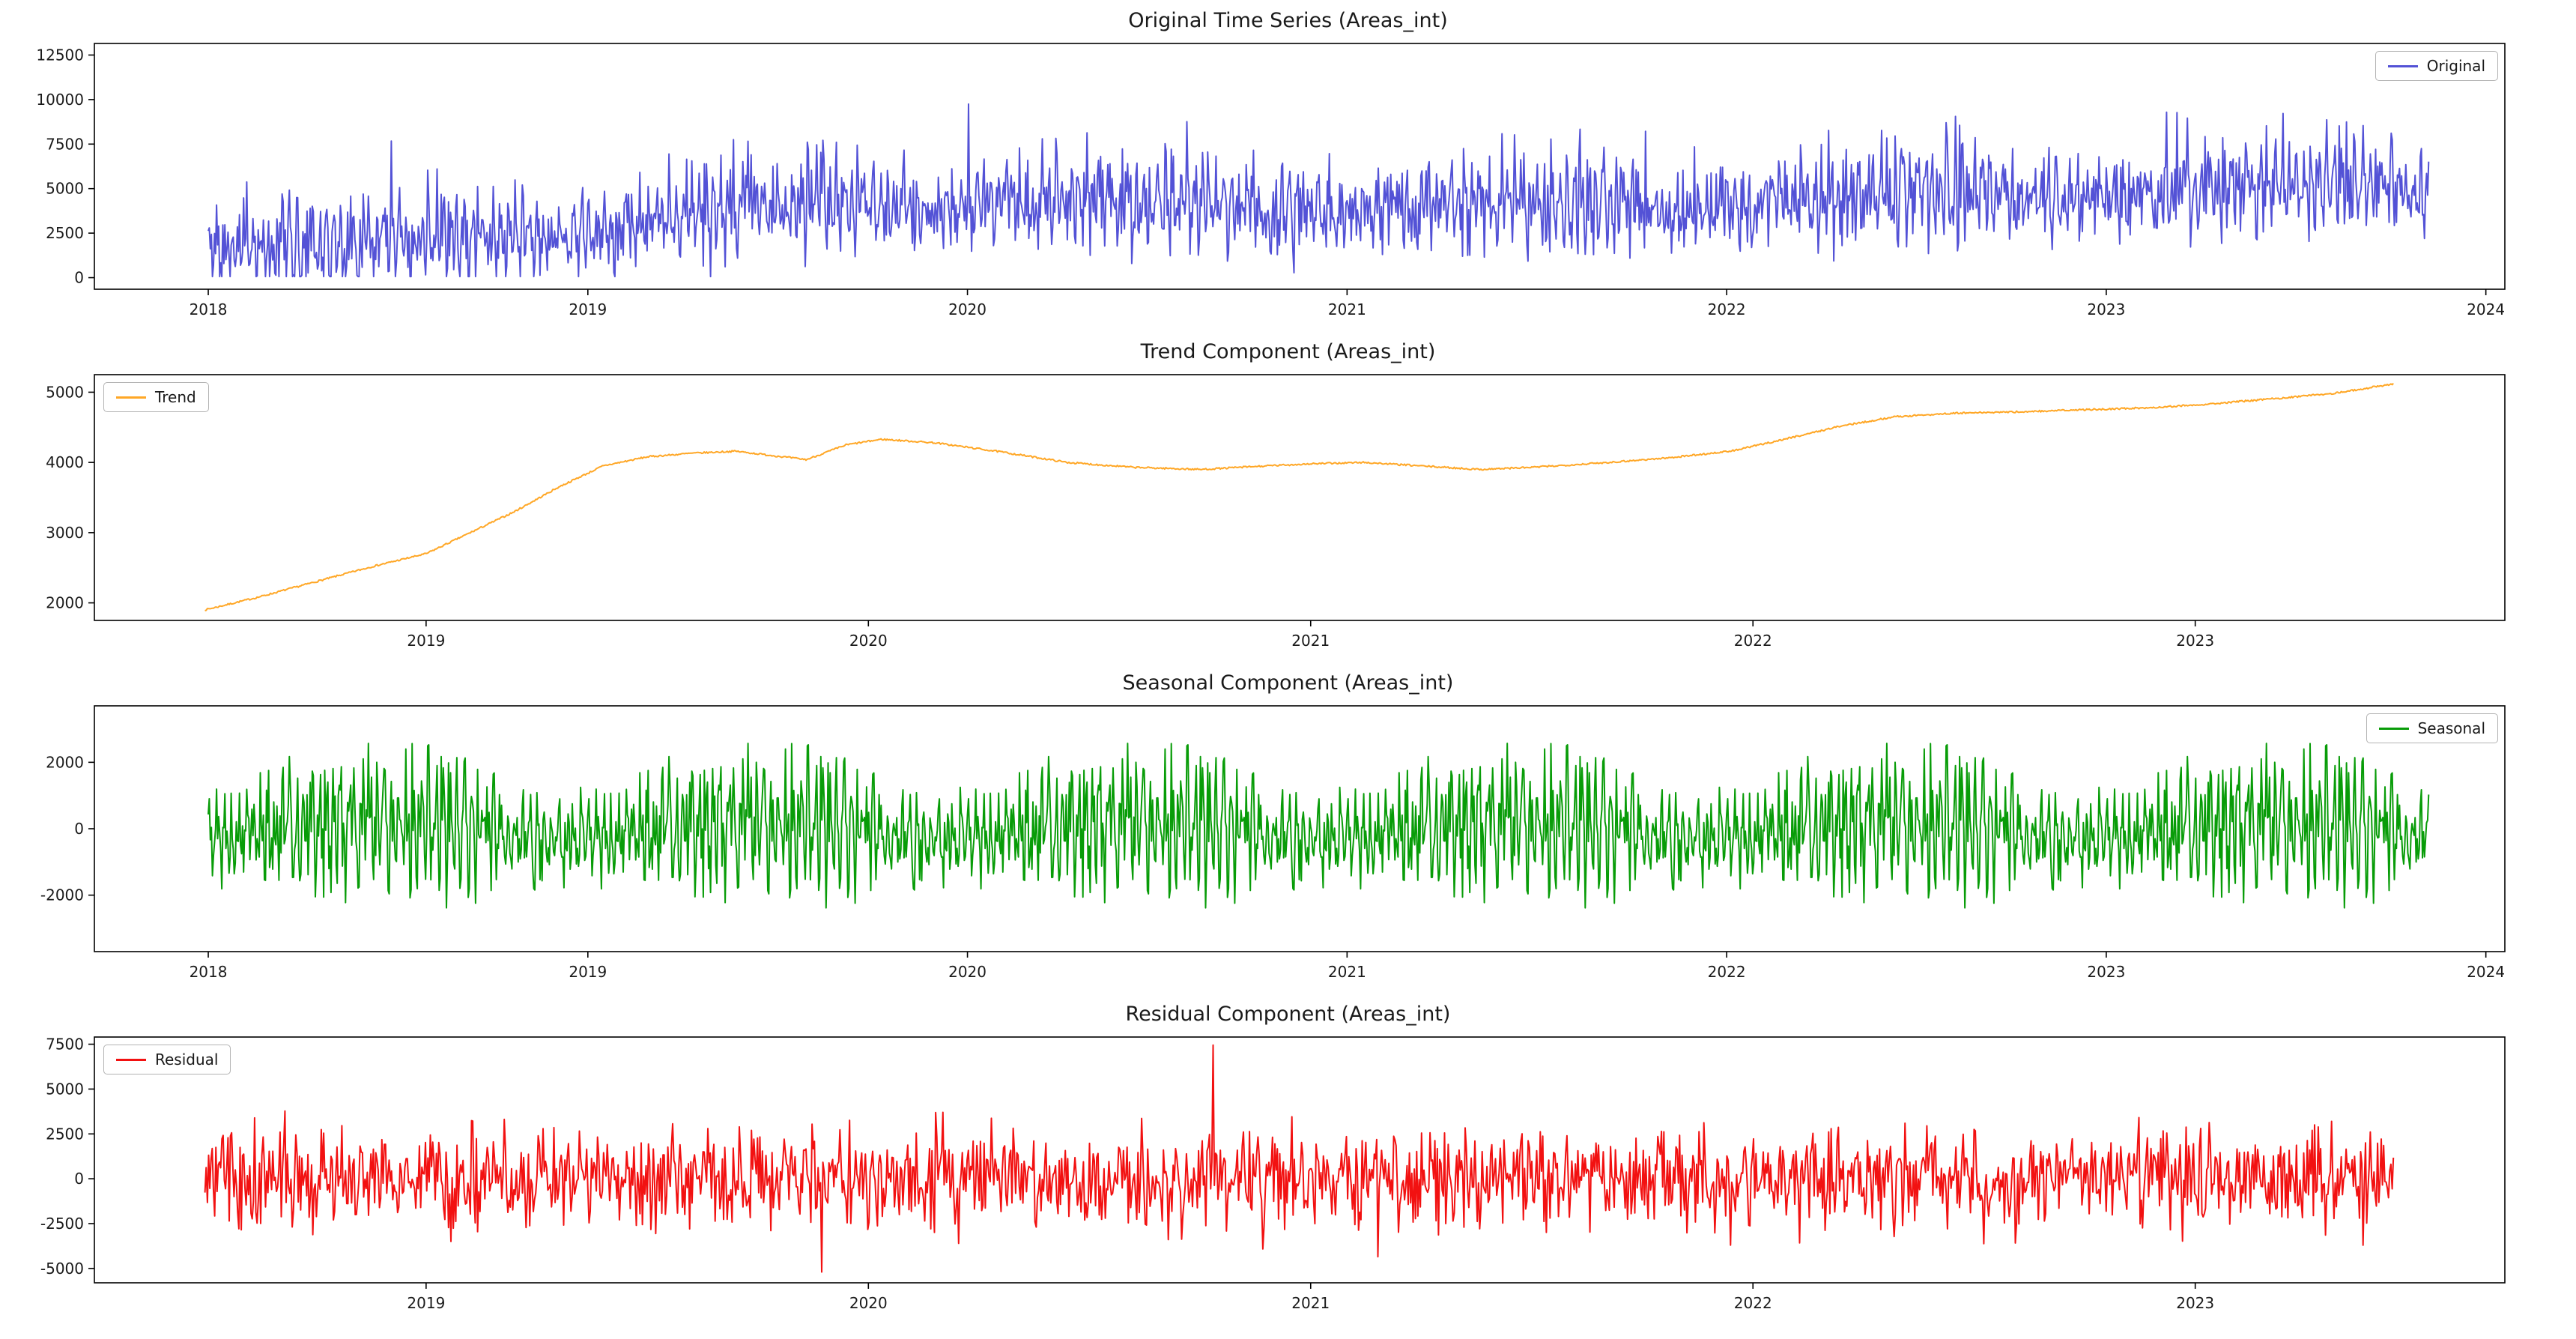 This screenshot has height=1339, width=2576. I want to click on legend-trend: Trend, so click(156, 397).